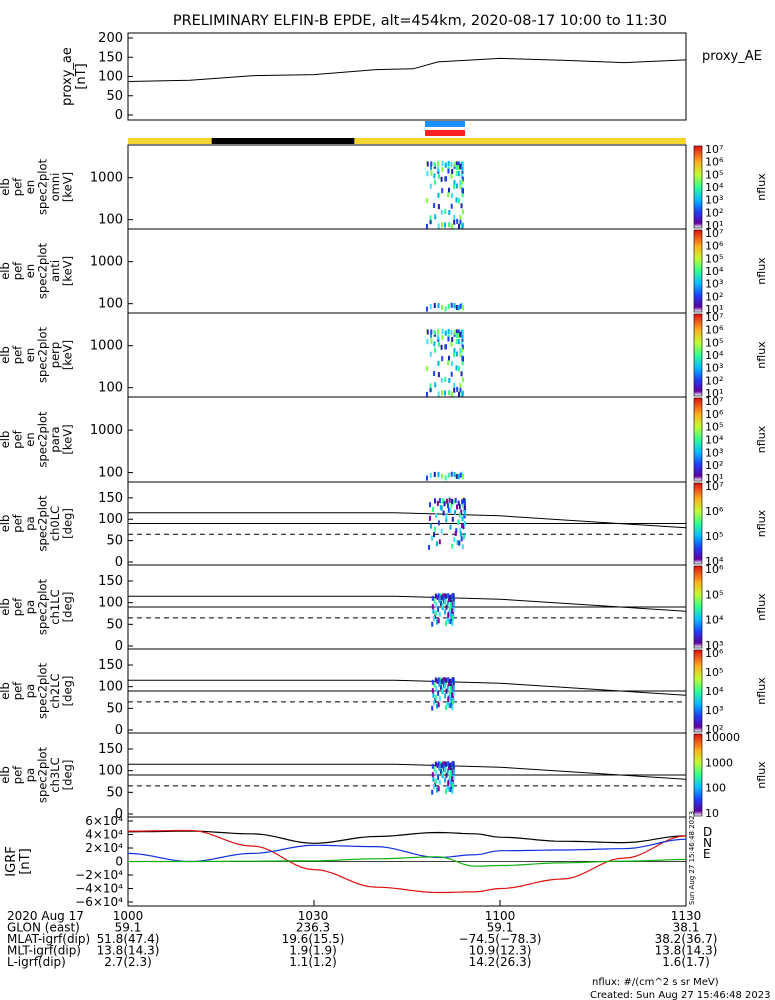 The width and height of the screenshot is (775, 1000). What do you see at coordinates (407, 861) in the screenshot?
I see `series-line-D` at bounding box center [407, 861].